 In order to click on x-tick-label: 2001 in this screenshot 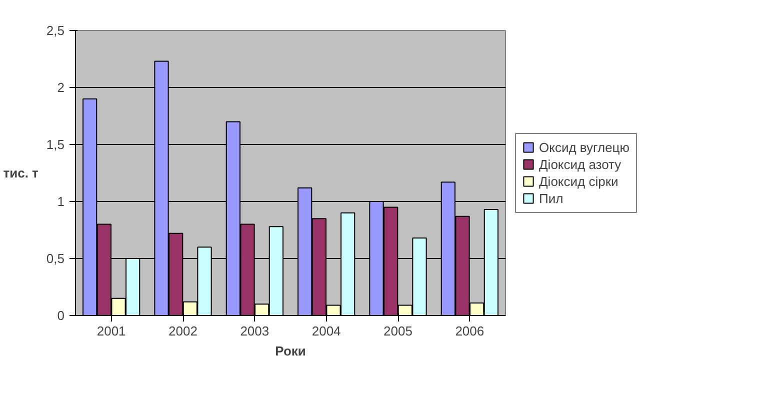, I will do `click(111, 331)`.